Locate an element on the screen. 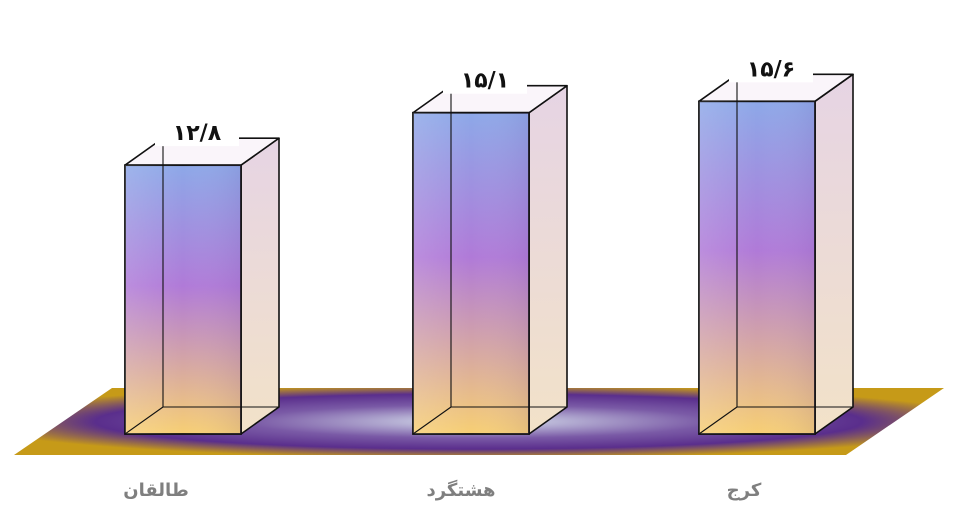 This screenshot has height=508, width=960. category-label: طالقان is located at coordinates (156, 490).